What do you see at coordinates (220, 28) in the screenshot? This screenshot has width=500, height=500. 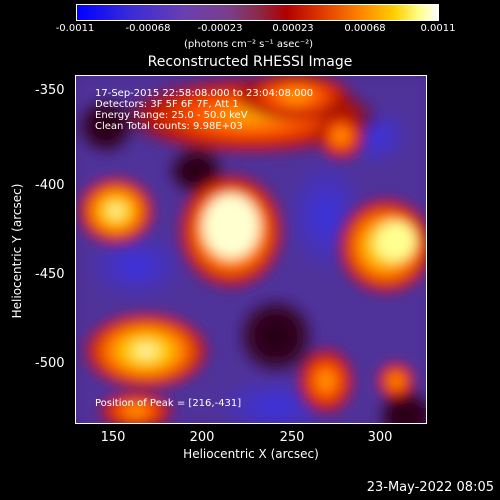 I see `colorbar-tick: -0.00023` at bounding box center [220, 28].